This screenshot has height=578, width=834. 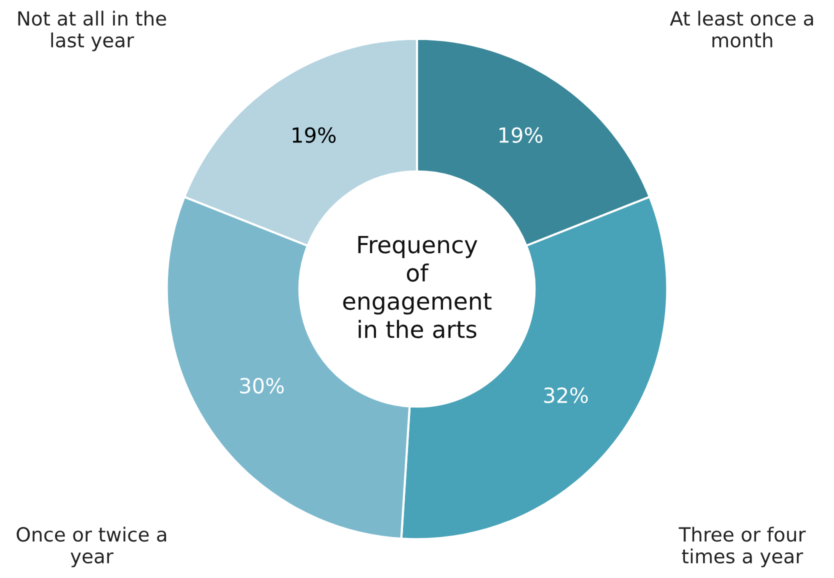 What do you see at coordinates (742, 547) in the screenshot?
I see `slice-label: Three or four times a year` at bounding box center [742, 547].